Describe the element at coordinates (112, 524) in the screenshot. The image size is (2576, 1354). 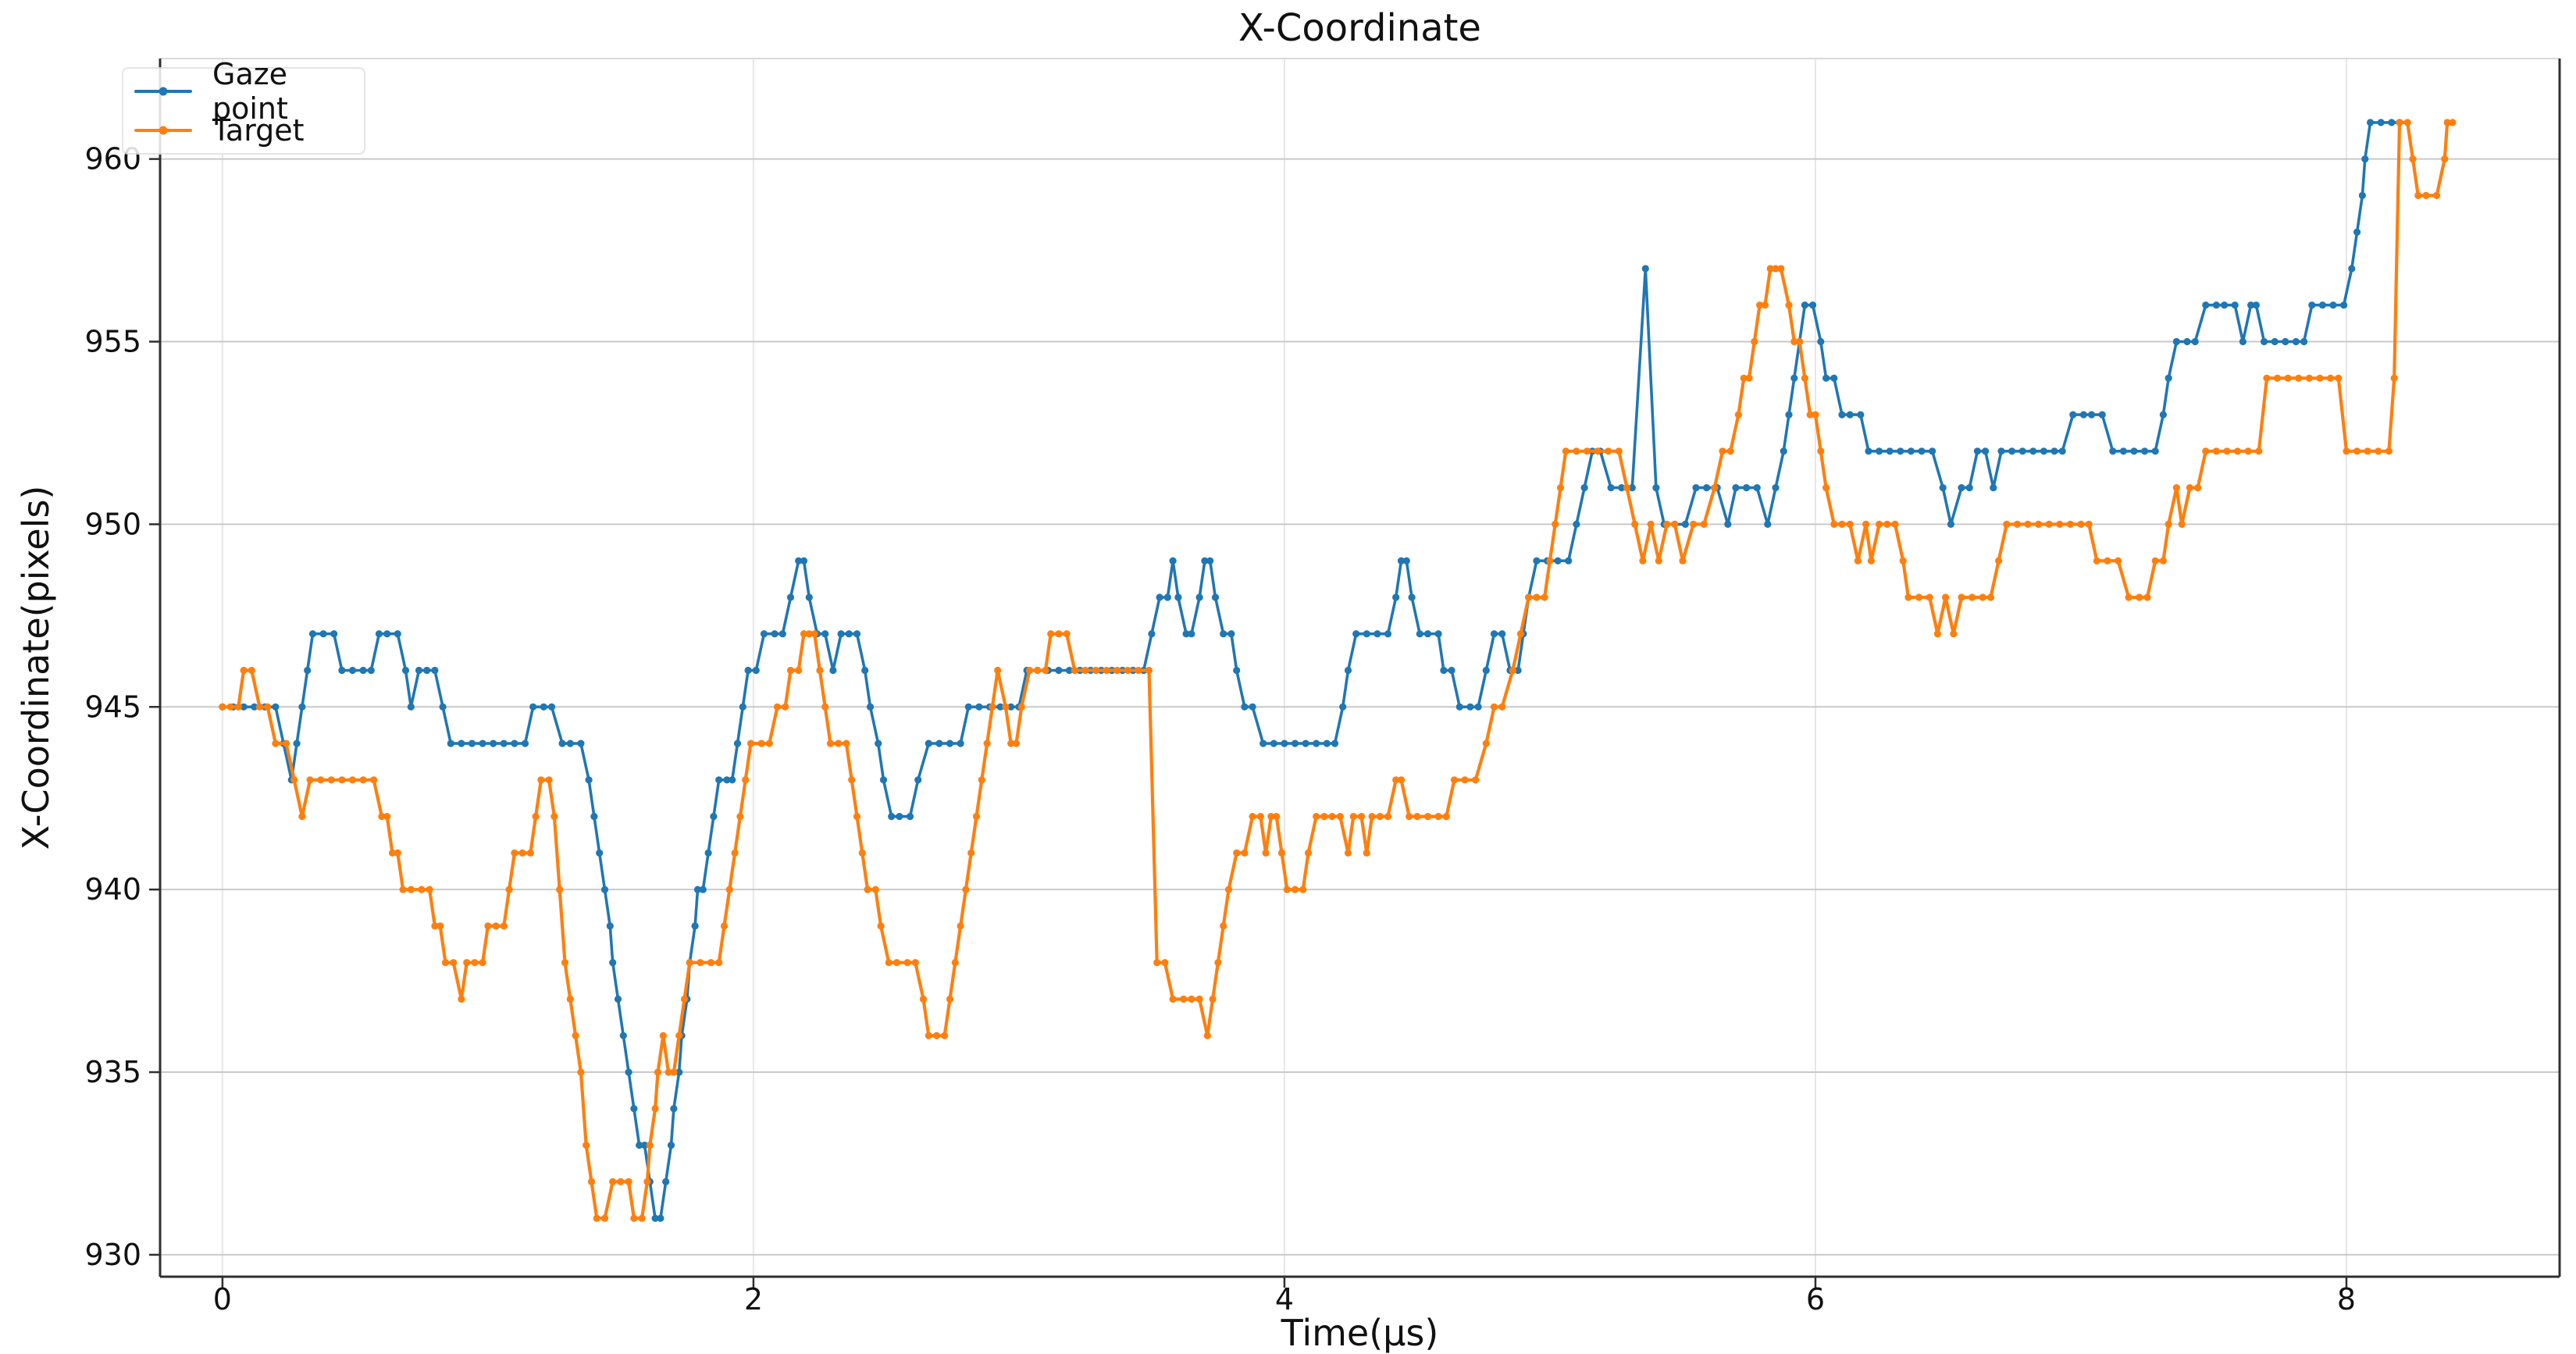
I see `svg-text: 950` at that location.